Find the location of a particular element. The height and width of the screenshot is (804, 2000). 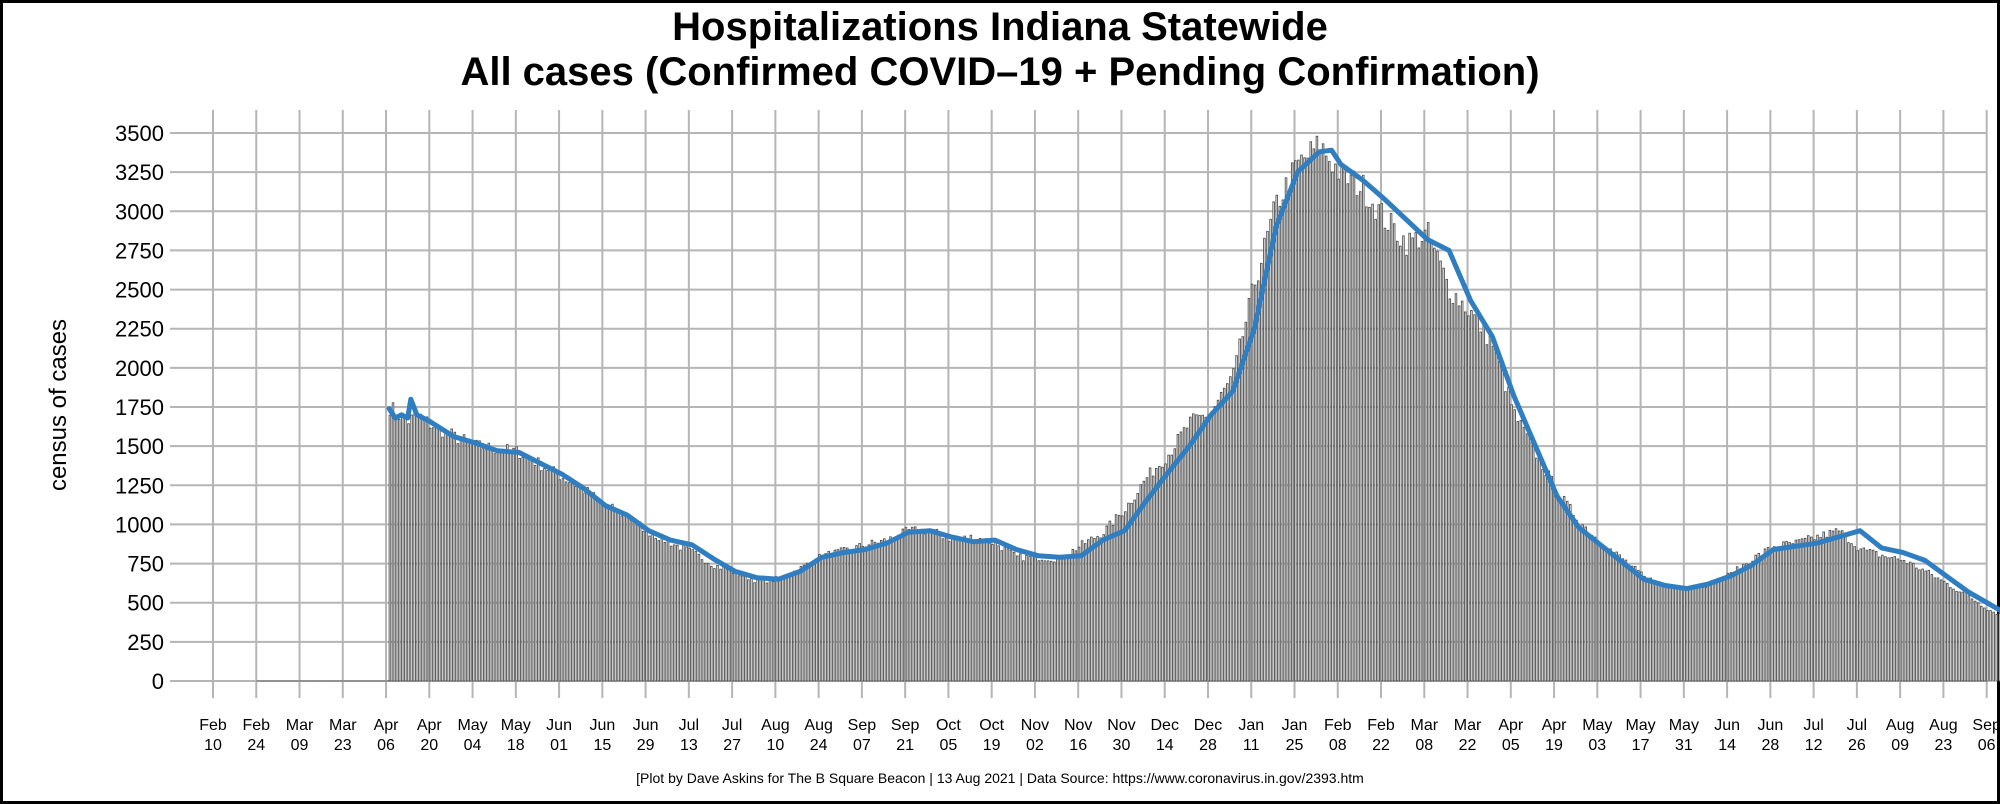

y-axis-label: census of cases is located at coordinates (58, 405).